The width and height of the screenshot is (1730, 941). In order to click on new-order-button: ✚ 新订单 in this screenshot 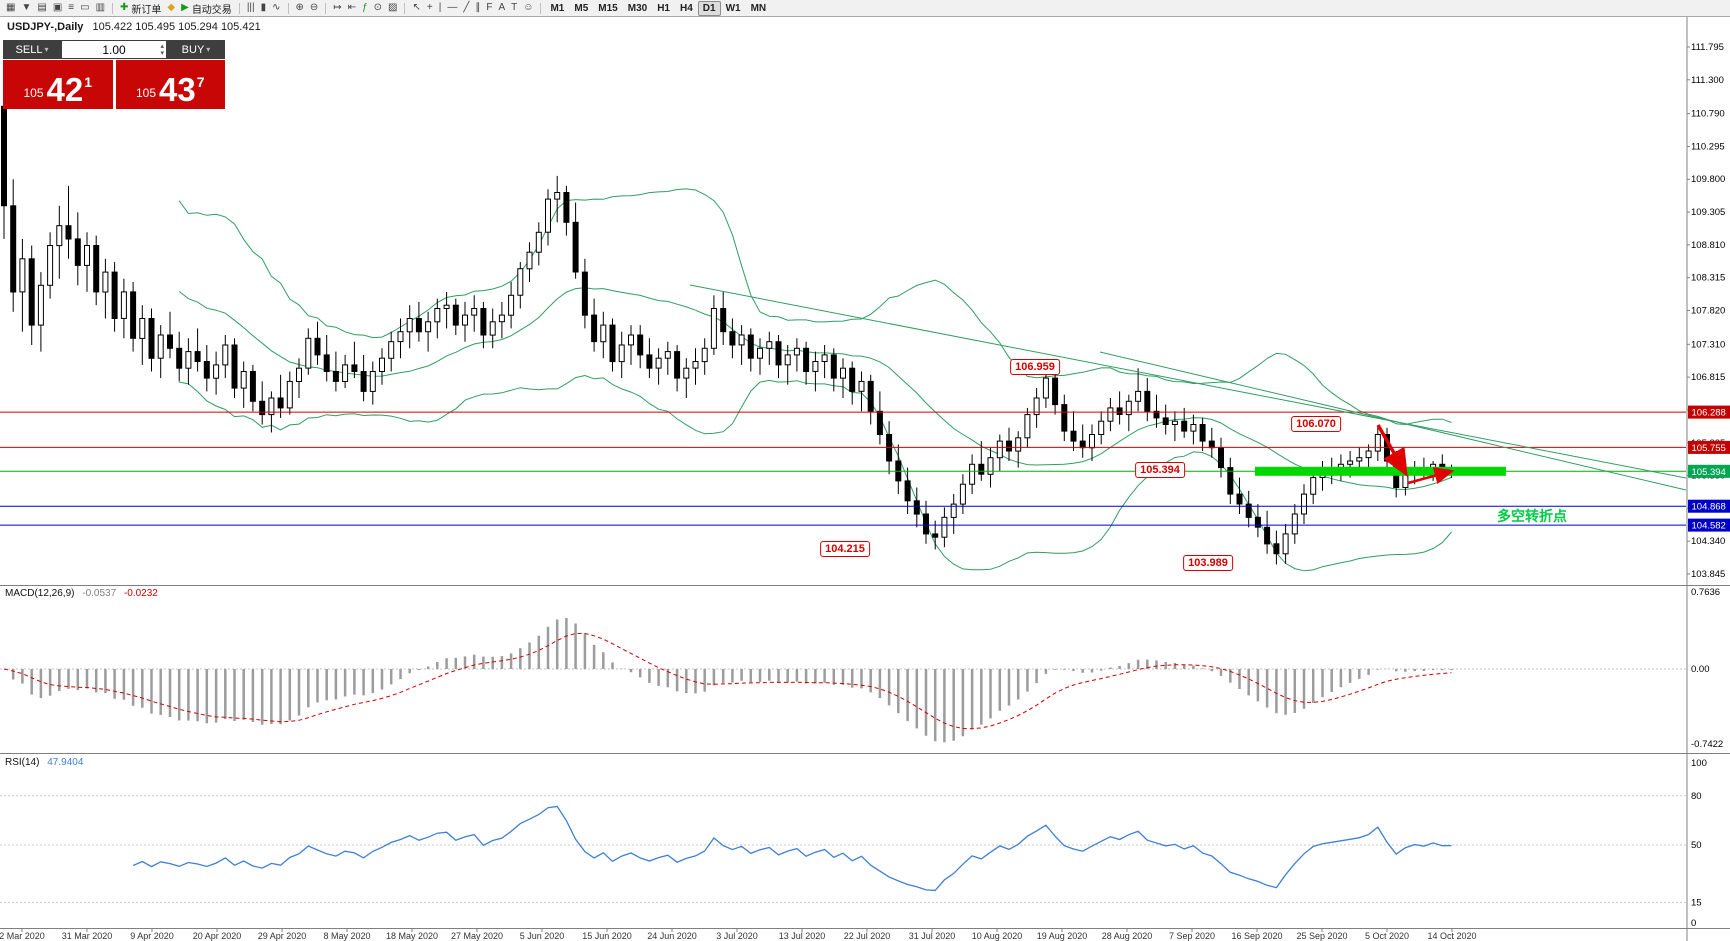, I will do `click(140, 8)`.